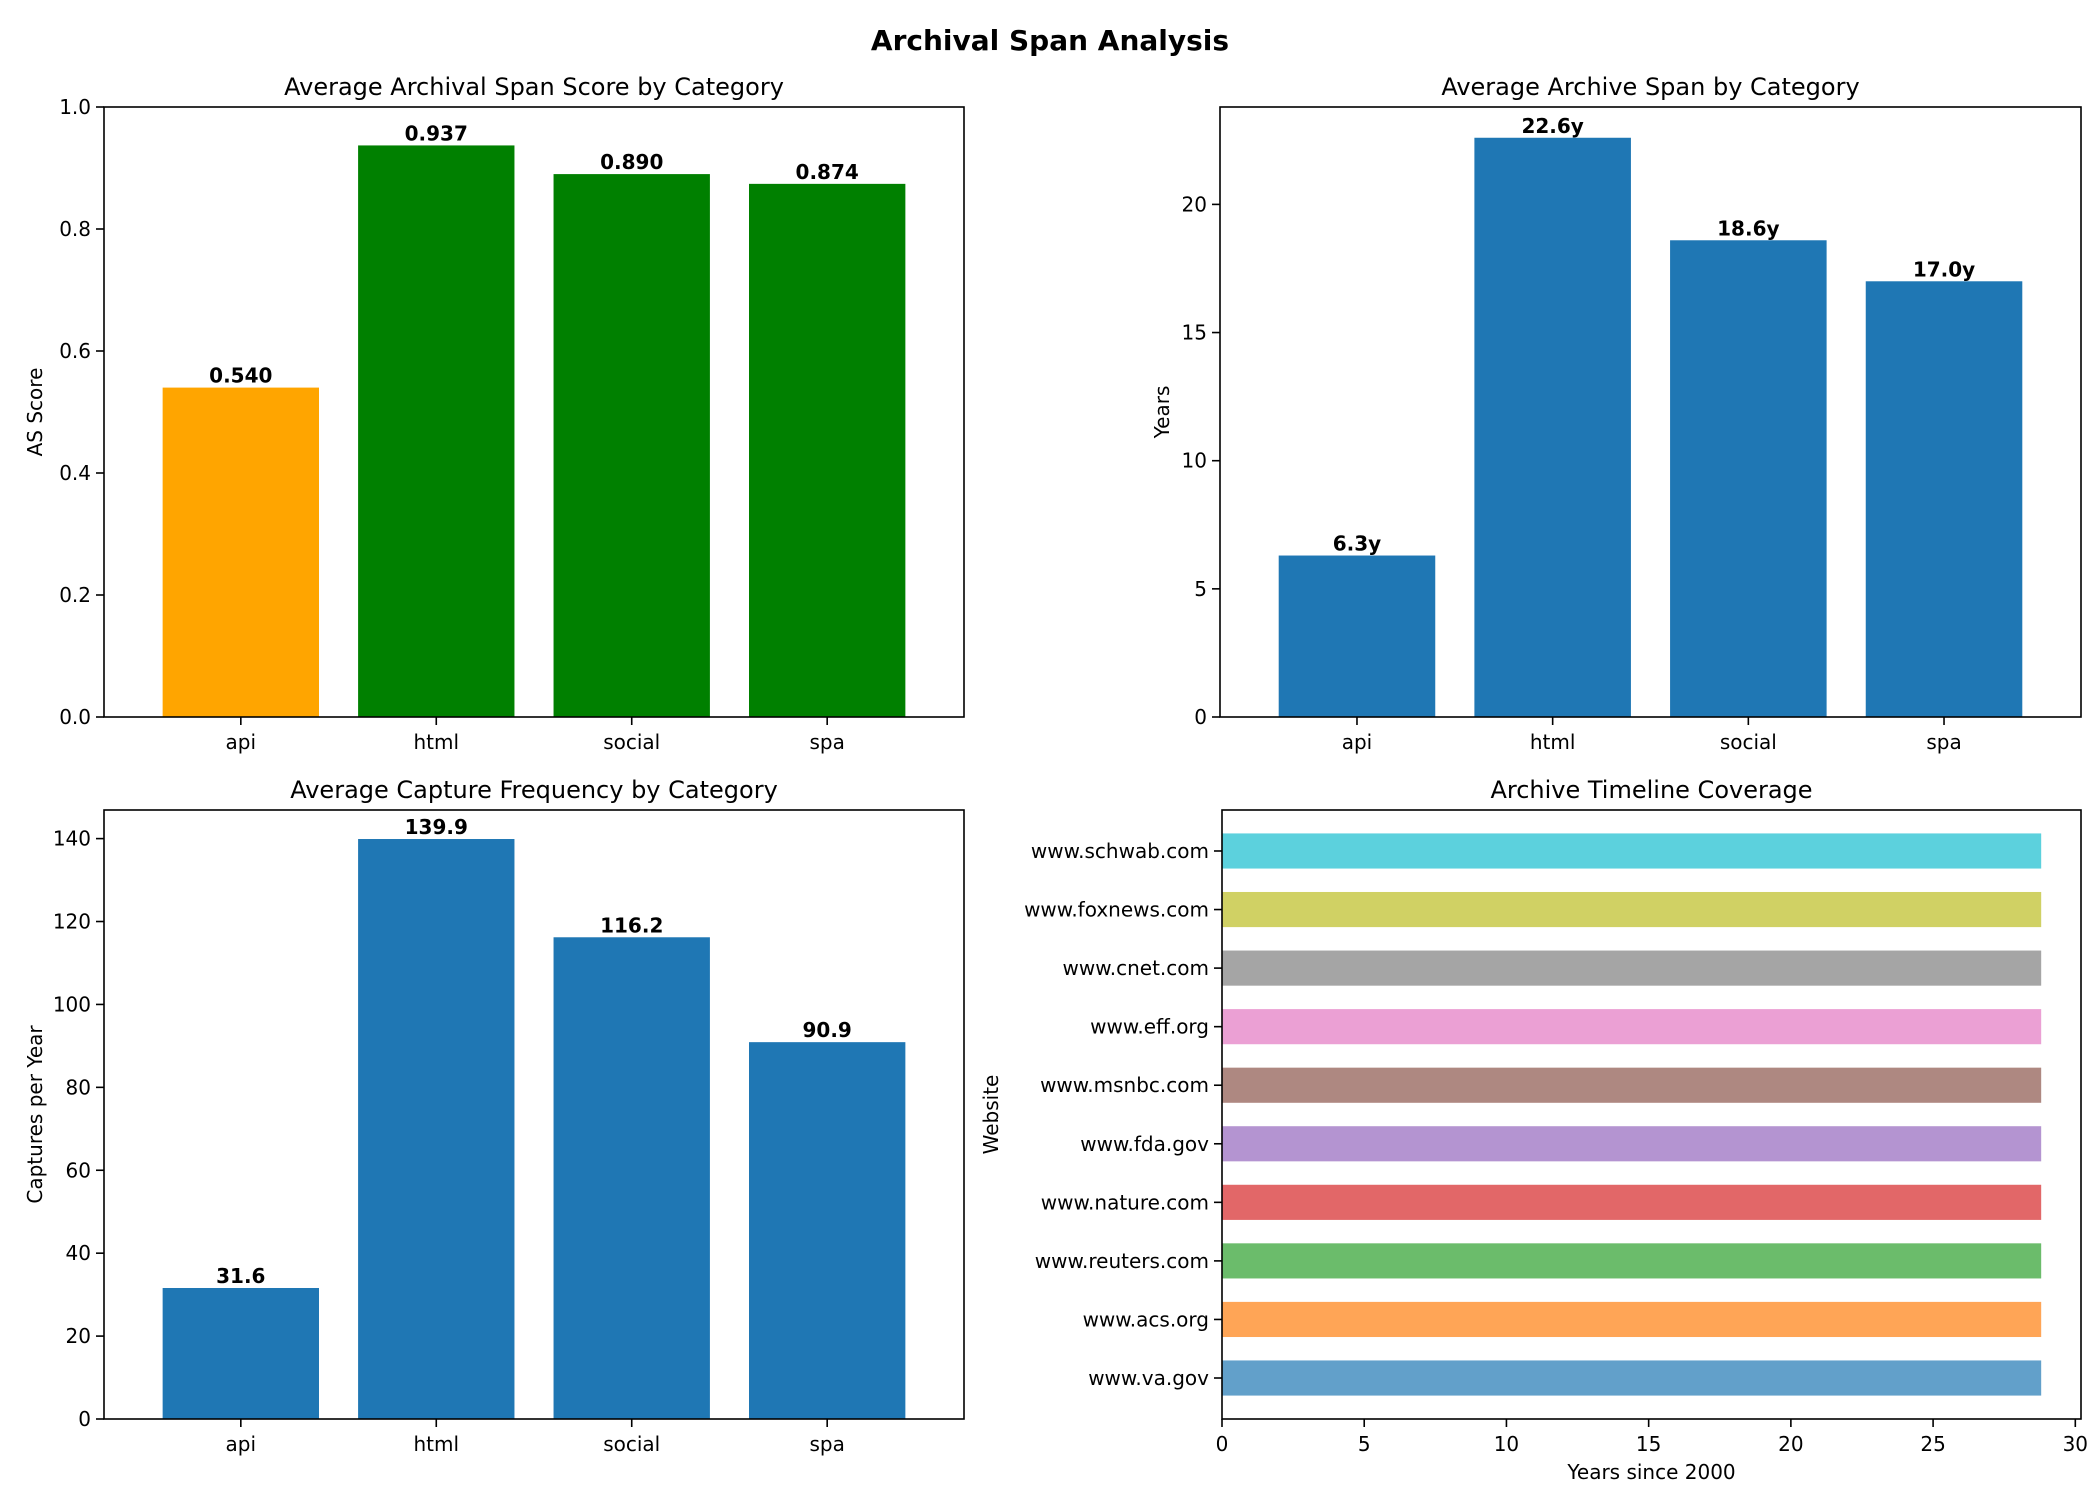 This screenshot has height=1500, width=2100. I want to click on timeline-bar-www.va.gov, so click(1632, 1378).